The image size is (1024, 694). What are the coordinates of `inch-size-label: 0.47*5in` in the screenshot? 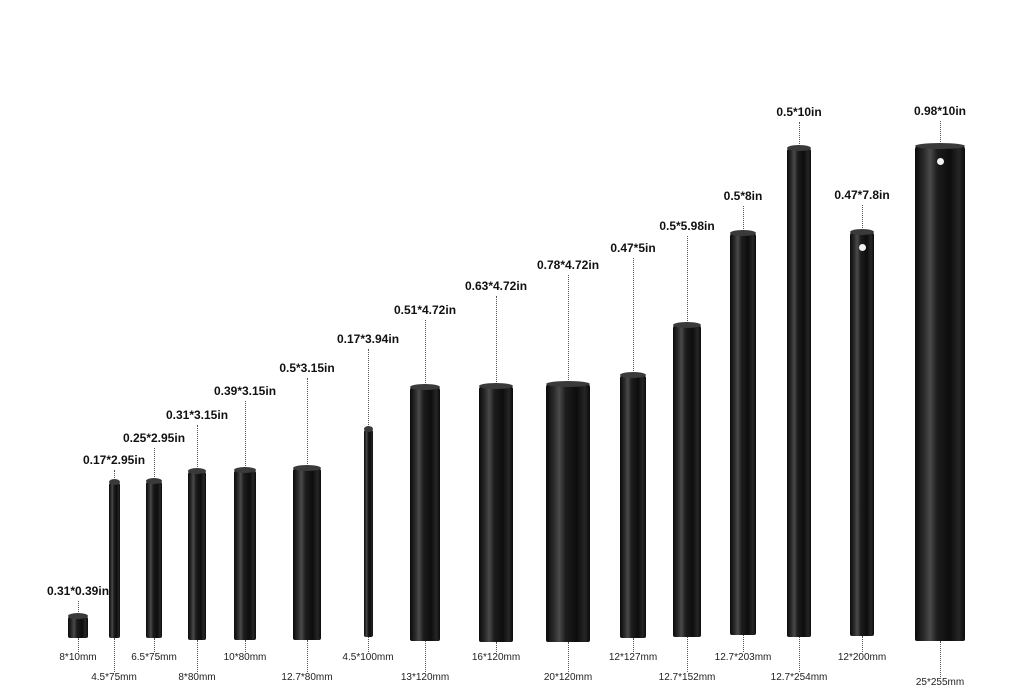 It's located at (633, 248).